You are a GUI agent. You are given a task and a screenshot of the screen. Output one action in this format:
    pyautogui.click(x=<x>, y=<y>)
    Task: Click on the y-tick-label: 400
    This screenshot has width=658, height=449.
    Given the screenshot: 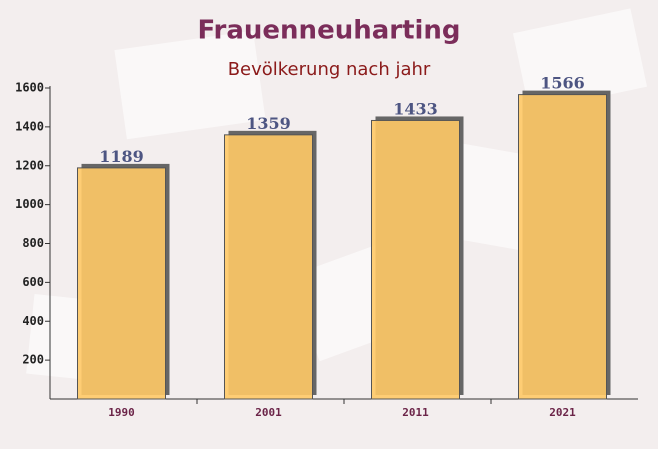 What is the action you would take?
    pyautogui.click(x=33, y=321)
    